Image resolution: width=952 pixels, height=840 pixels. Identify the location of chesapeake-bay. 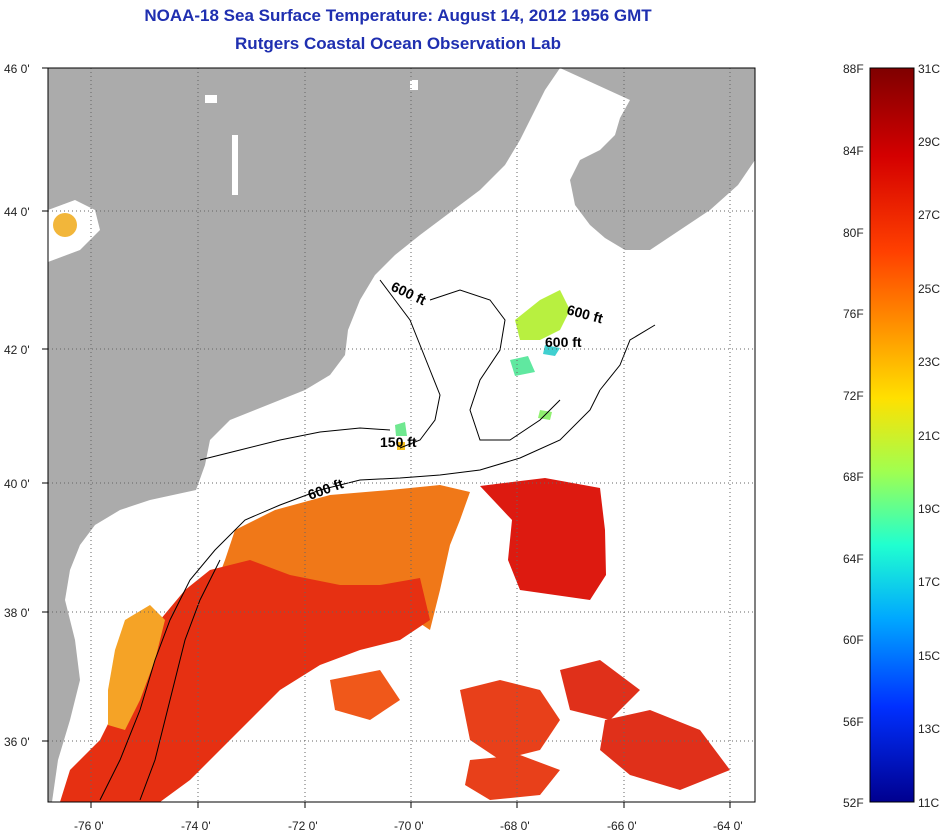
(89, 685).